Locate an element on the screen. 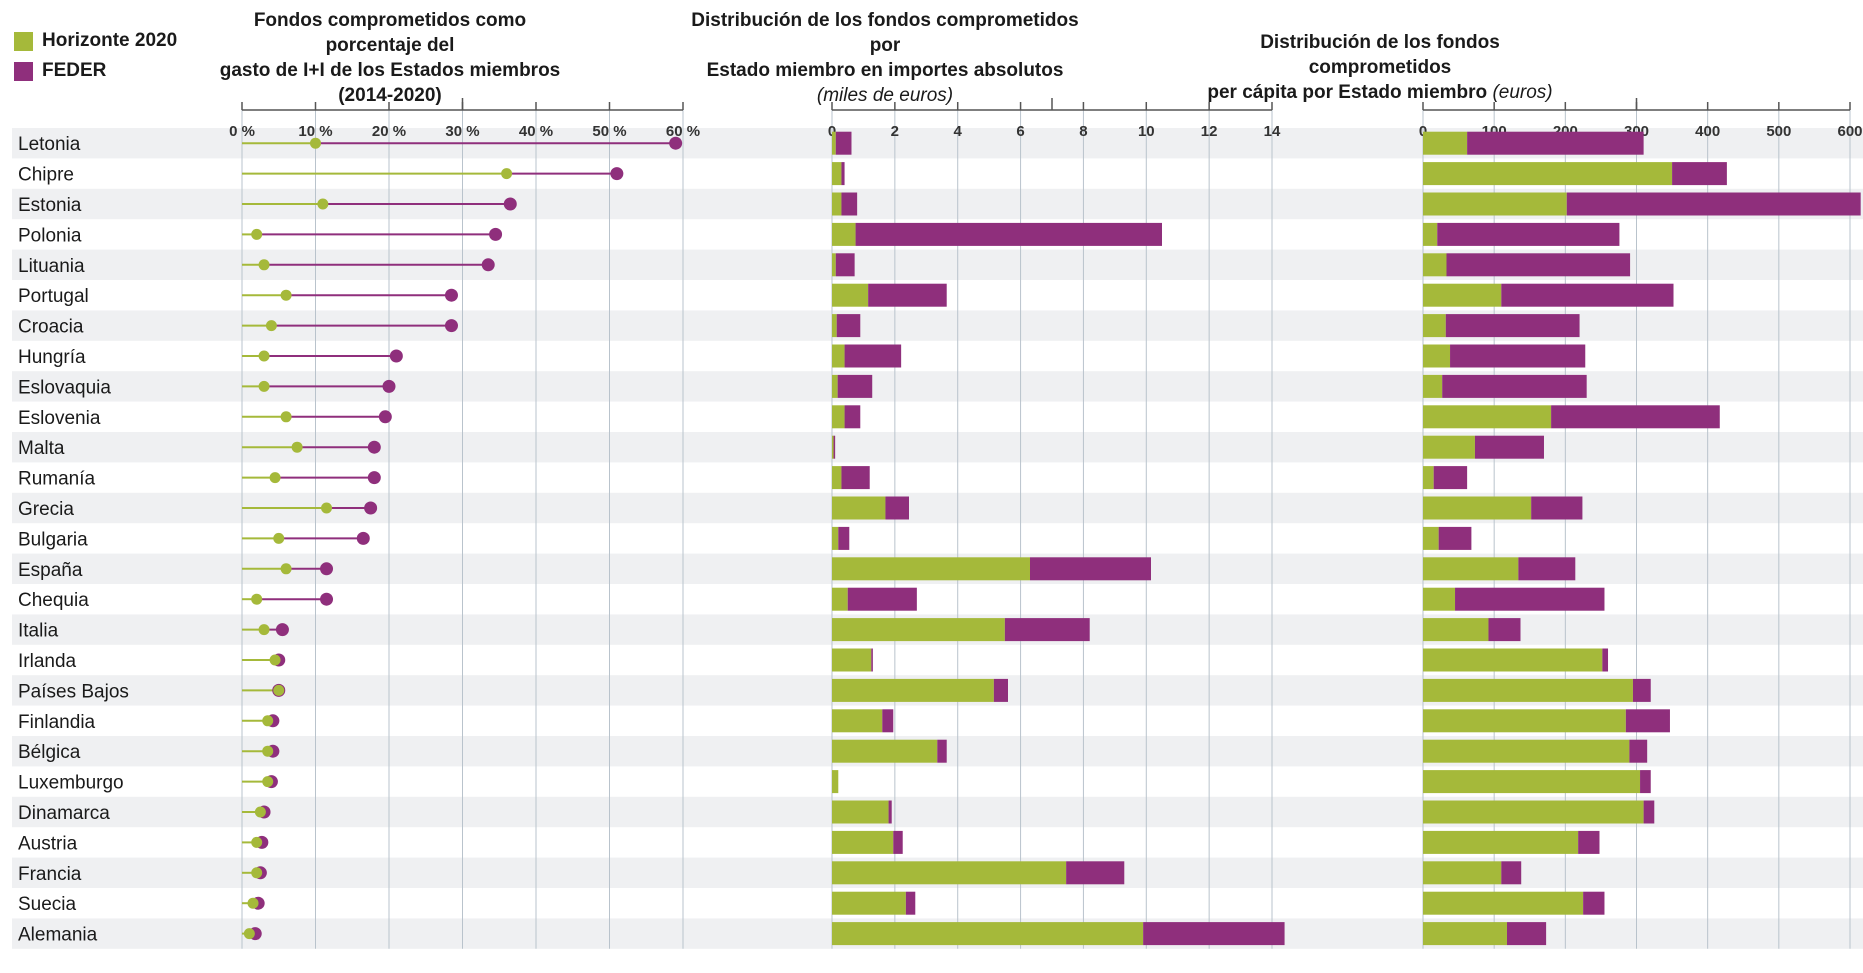 The width and height of the screenshot is (1863, 973). category-label: Eslovaquia is located at coordinates (64, 387).